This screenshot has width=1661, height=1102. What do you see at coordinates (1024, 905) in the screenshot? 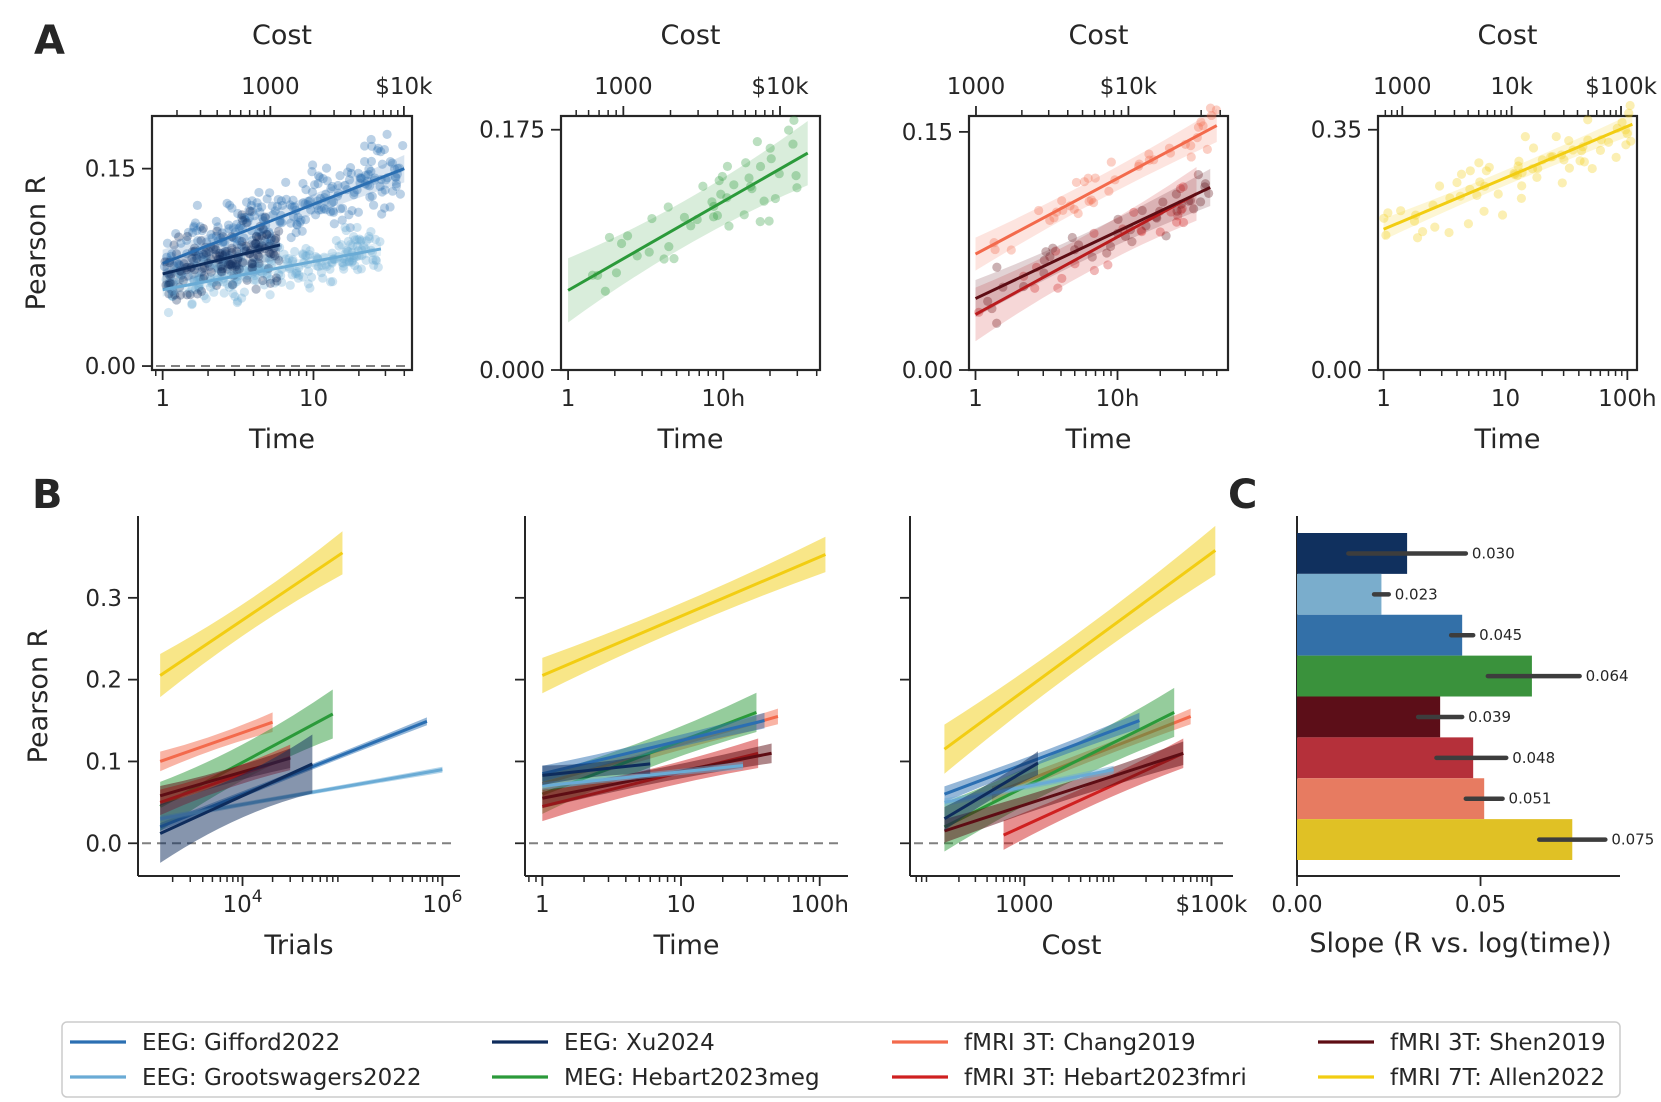
I see `B3-x-tick-label-0: 1000` at bounding box center [1024, 905].